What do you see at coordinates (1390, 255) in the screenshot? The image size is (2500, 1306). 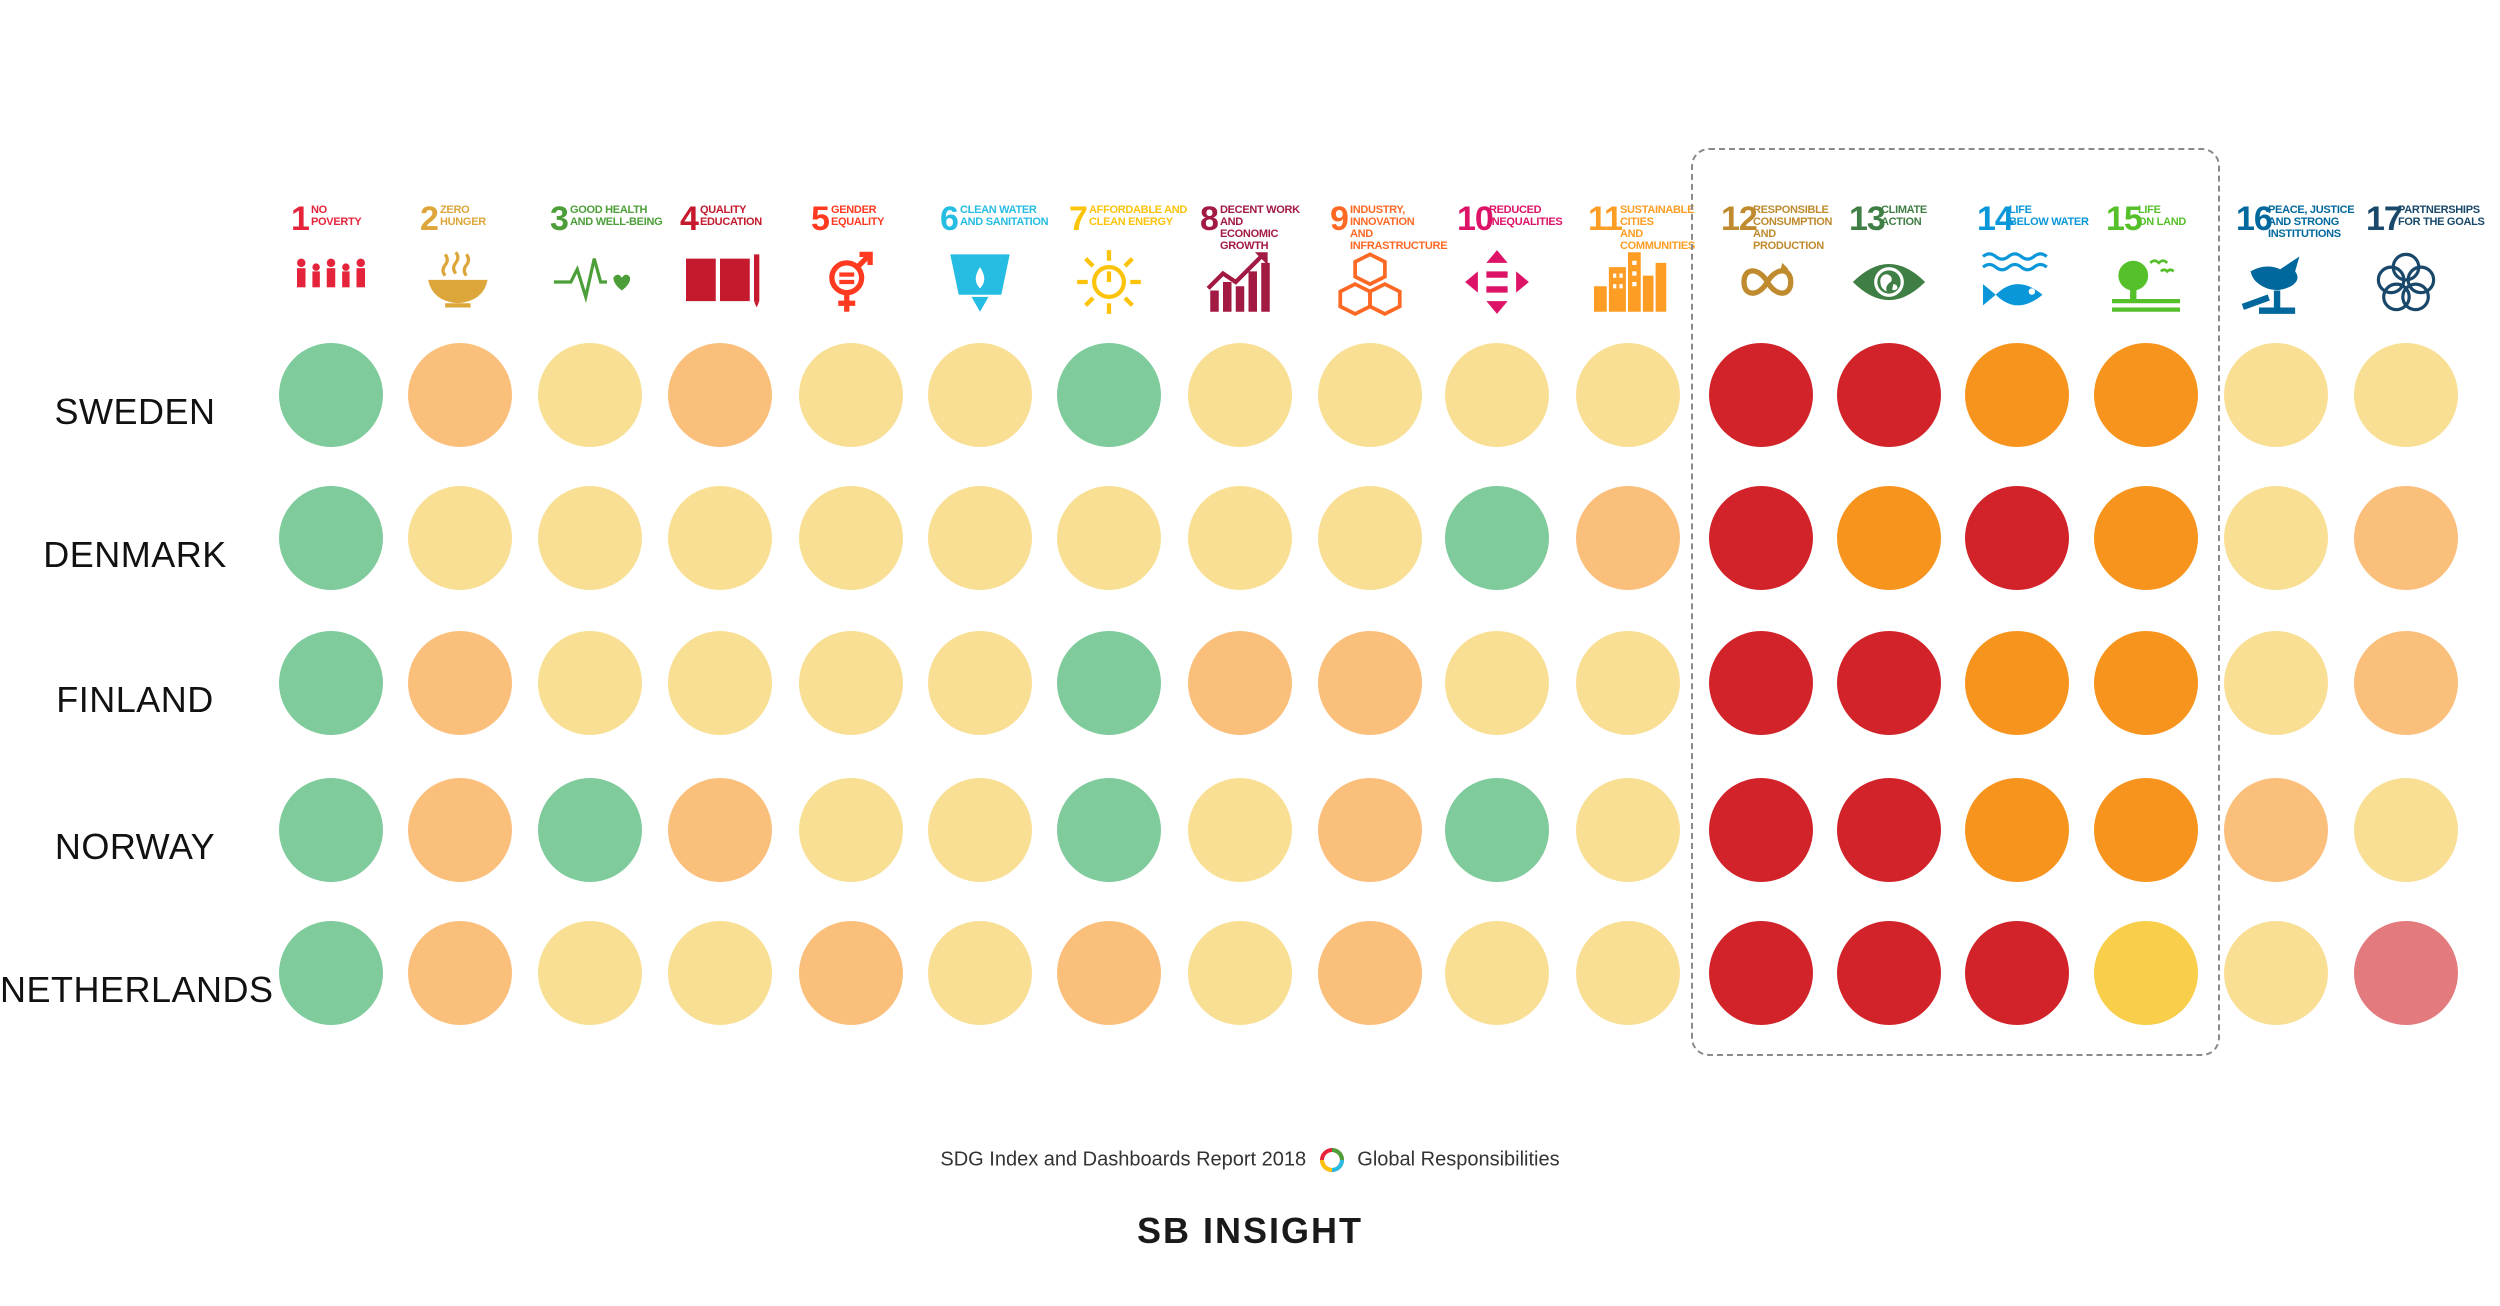 I see `goal-header-9: 9 INDUSTRY, INNOVATION AND INFRASTRUCTURE` at bounding box center [1390, 255].